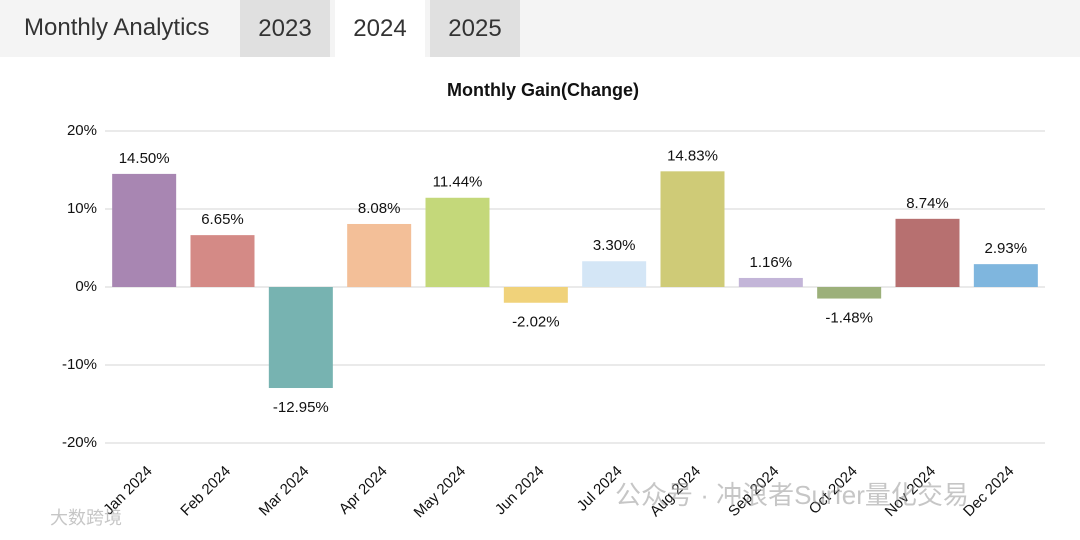  I want to click on header: Monthly Analytics 2023 2024 2025, so click(540, 28).